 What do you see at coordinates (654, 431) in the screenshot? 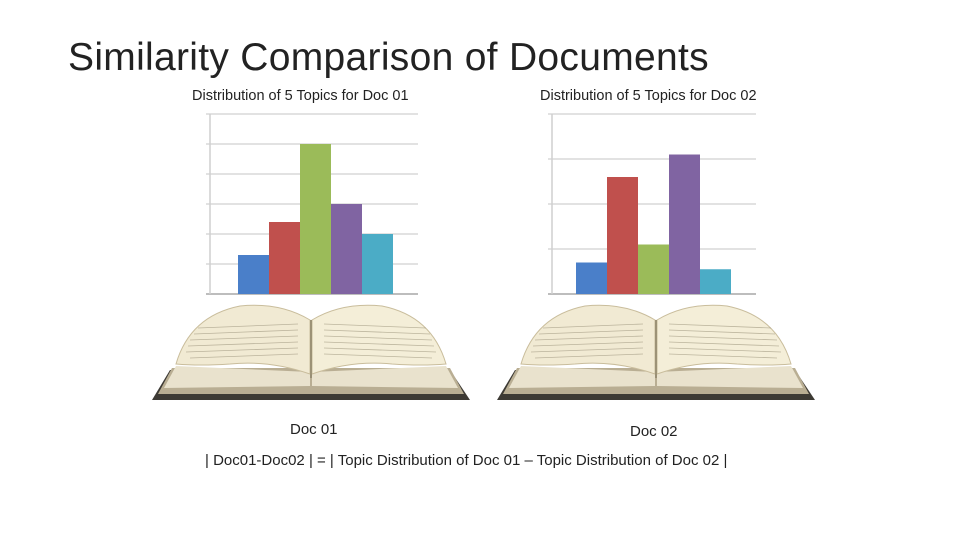
I see `doc-label-doc02: Doc 02` at bounding box center [654, 431].